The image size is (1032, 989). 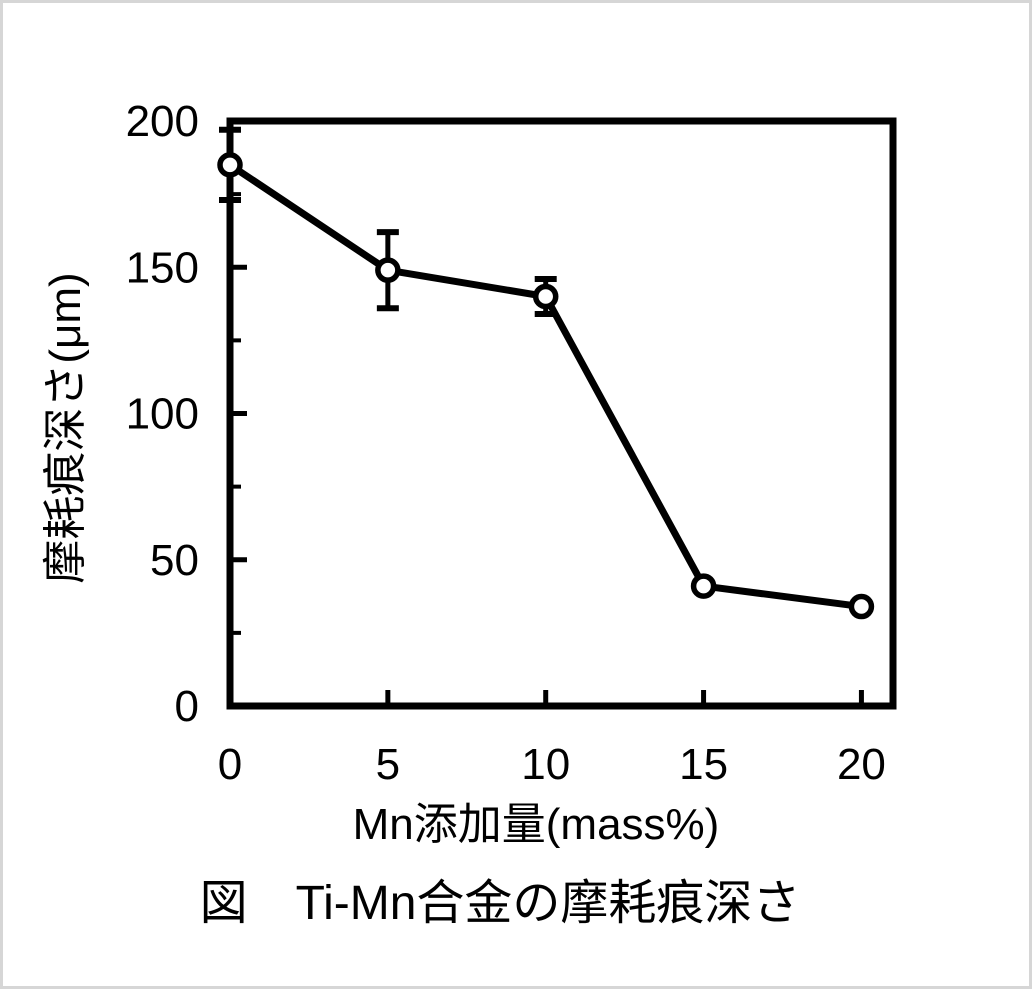 I want to click on y-tick-label: 200, so click(x=162, y=121).